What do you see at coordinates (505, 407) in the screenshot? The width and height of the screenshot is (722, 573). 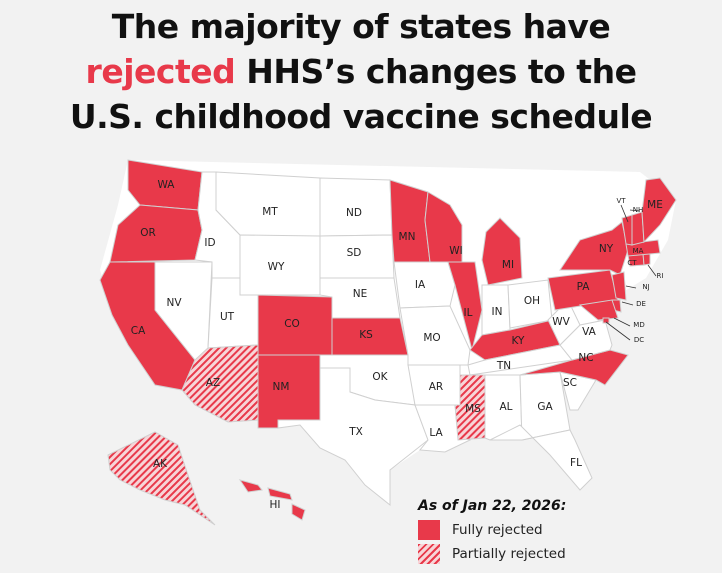 I see `state-label-al: AL` at bounding box center [505, 407].